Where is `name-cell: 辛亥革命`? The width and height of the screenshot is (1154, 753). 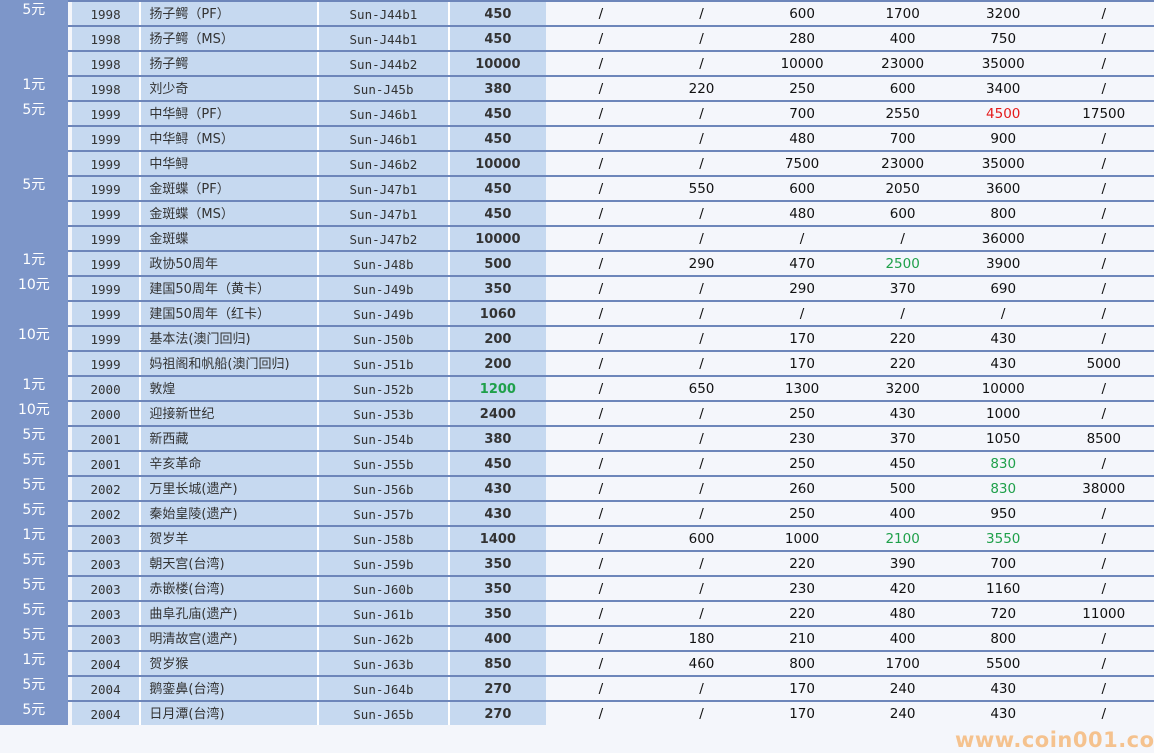 name-cell: 辛亥革命 is located at coordinates (228, 463).